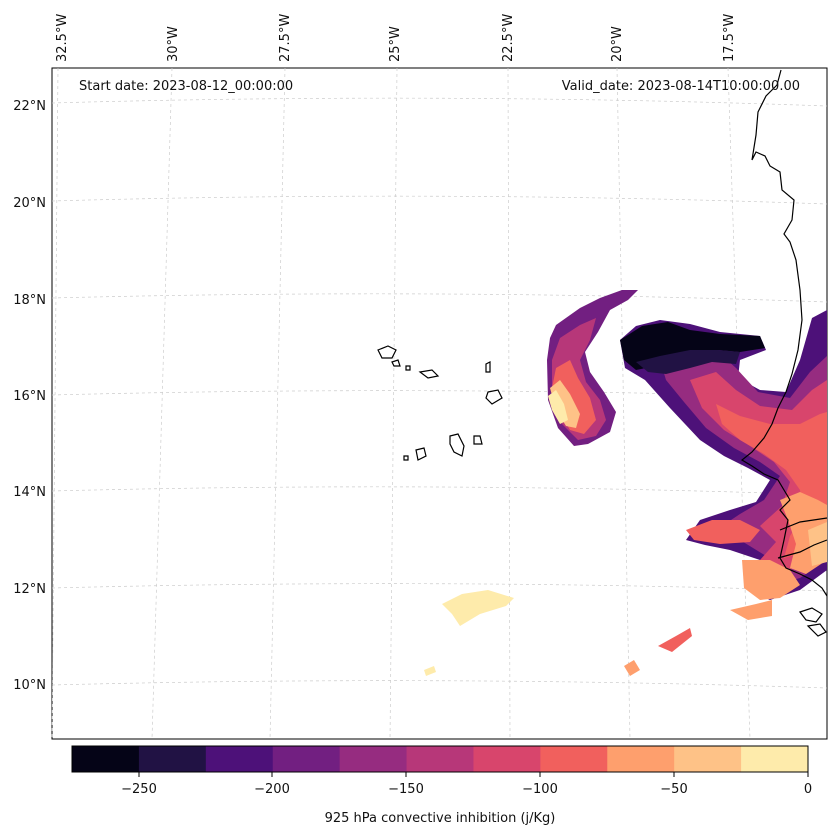  Describe the element at coordinates (457, 445) in the screenshot. I see `island-santiago` at that location.